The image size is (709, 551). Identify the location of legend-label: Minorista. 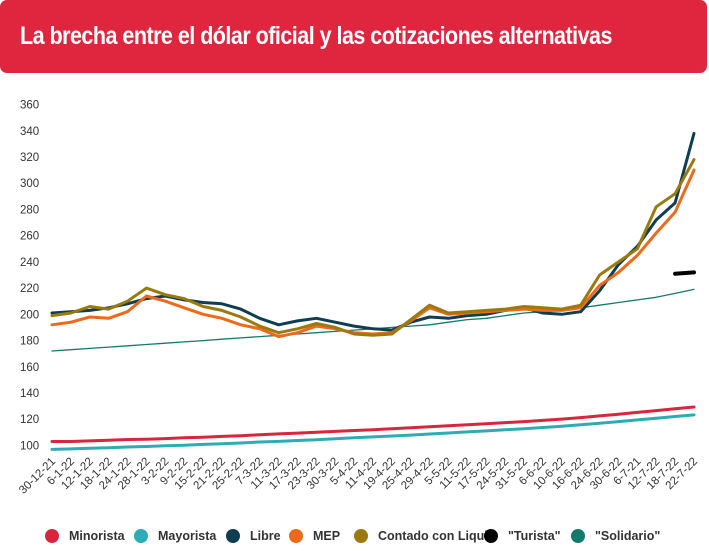
(97, 536).